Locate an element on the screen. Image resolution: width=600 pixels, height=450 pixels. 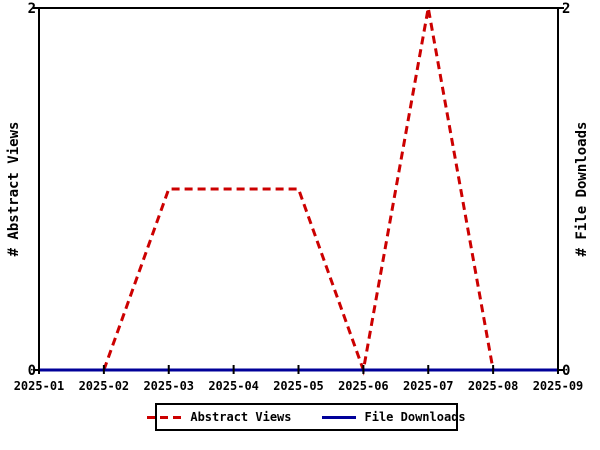
x-tick-label: 2025-01 is located at coordinates (39, 386).